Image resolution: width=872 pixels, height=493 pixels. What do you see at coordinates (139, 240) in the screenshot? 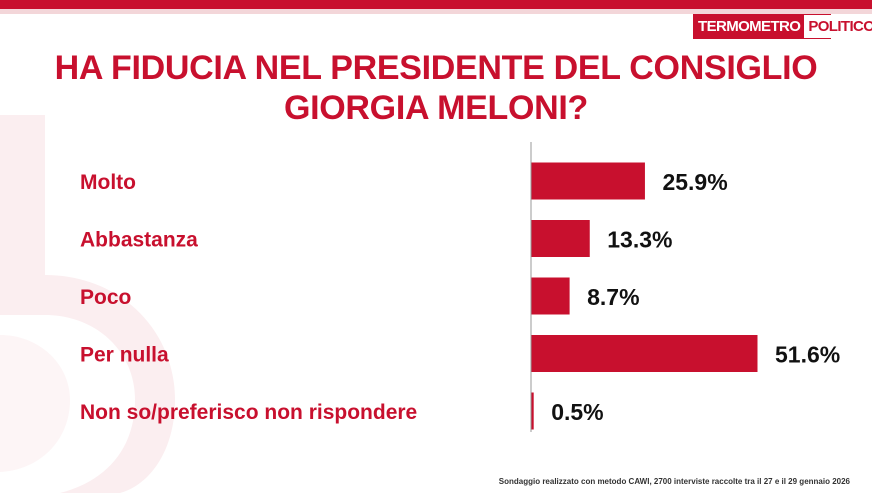
I see `category-label: Abbastanza` at bounding box center [139, 240].